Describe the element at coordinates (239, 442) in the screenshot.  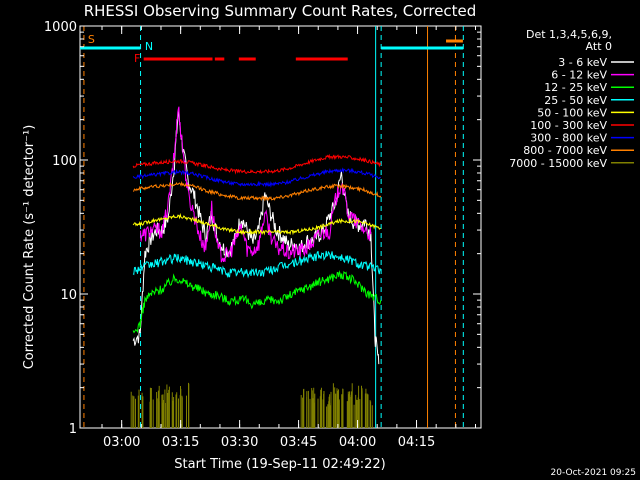
I see `x-tick-label: 03:30` at that location.